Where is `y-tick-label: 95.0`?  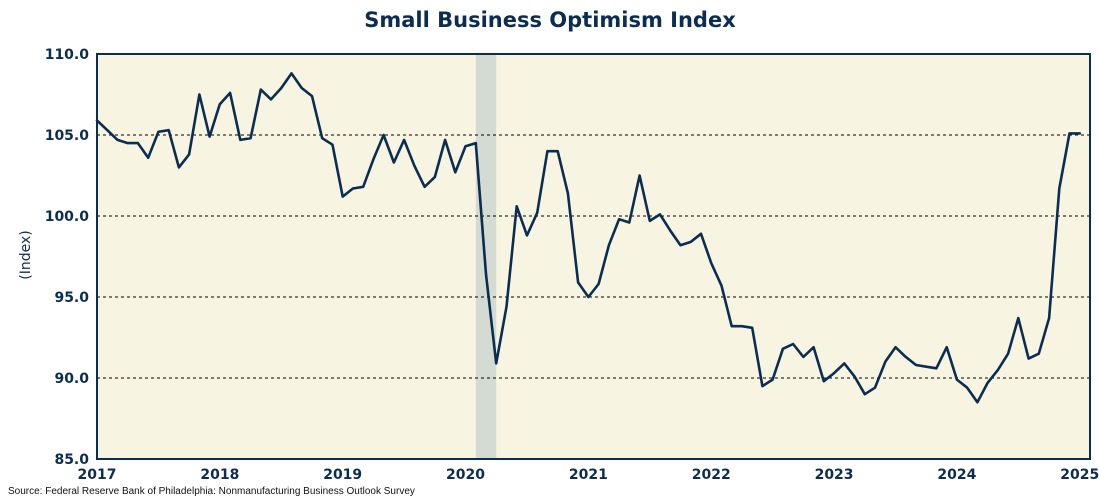
y-tick-label: 95.0 is located at coordinates (71, 298).